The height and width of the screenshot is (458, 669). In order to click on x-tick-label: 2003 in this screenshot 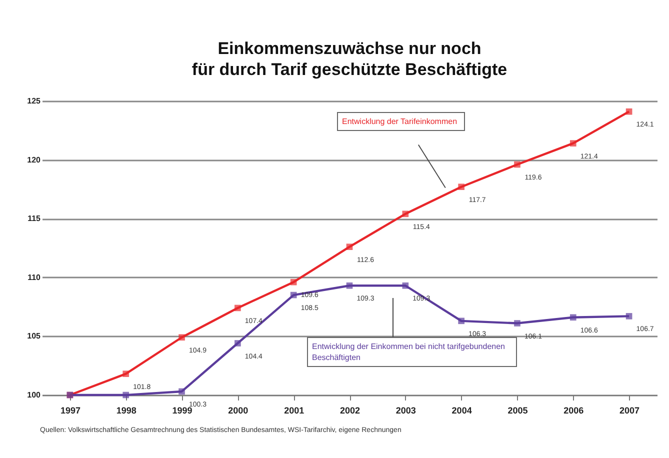, I will do `click(406, 411)`.